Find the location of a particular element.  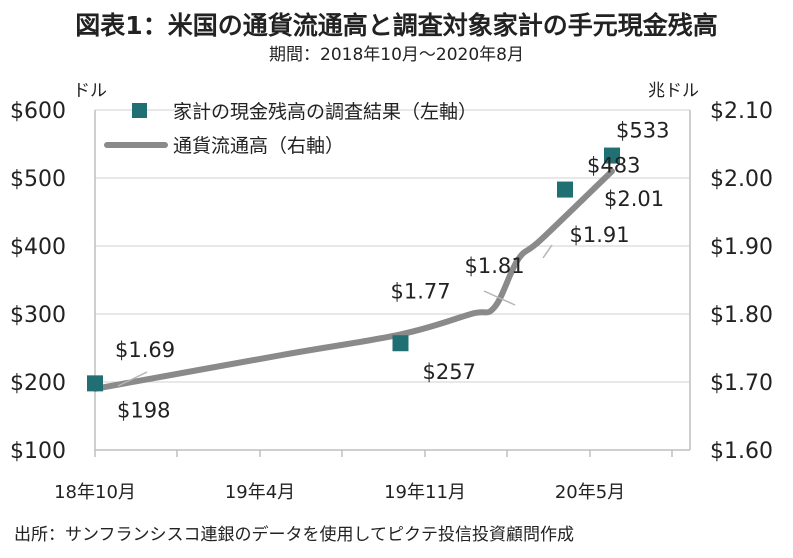

right-tick-label: $1.90 is located at coordinates (741, 247).